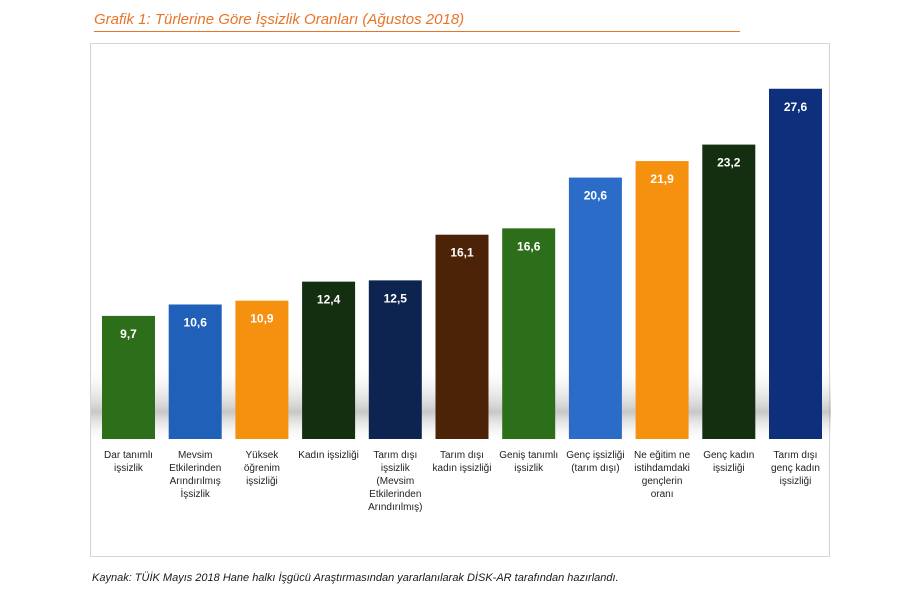  I want to click on category-label-11: Tarım dışı genç kadın işsizliği, so click(795, 468).